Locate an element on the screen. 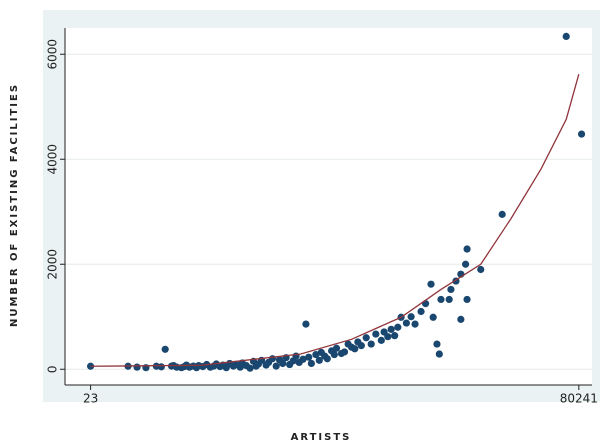 Image resolution: width=600 pixels, height=444 pixels. y-tick-label: 6000 is located at coordinates (53, 54).